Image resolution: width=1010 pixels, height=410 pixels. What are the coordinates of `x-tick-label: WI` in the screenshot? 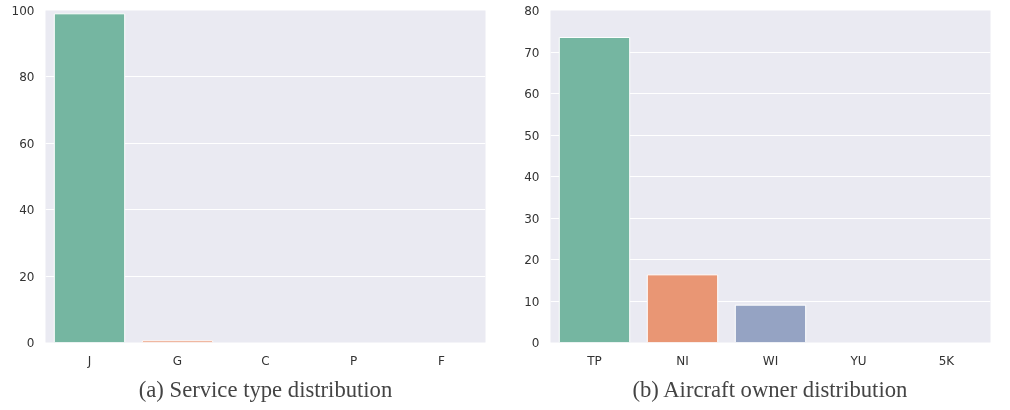 It's located at (770, 360).